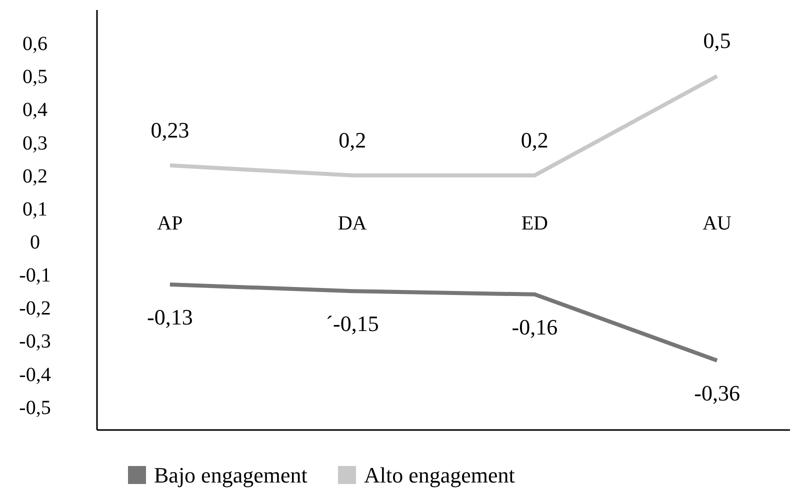 The width and height of the screenshot is (796, 497). Describe the element at coordinates (35, 143) in the screenshot. I see `y-tick-label: 0,3` at that location.